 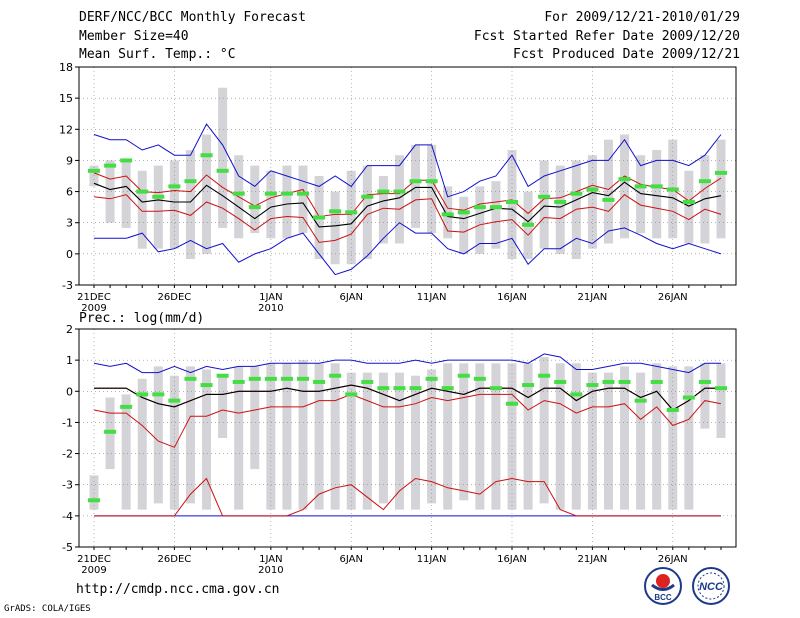 I want to click on ensemble-mean-line, so click(x=407, y=204).